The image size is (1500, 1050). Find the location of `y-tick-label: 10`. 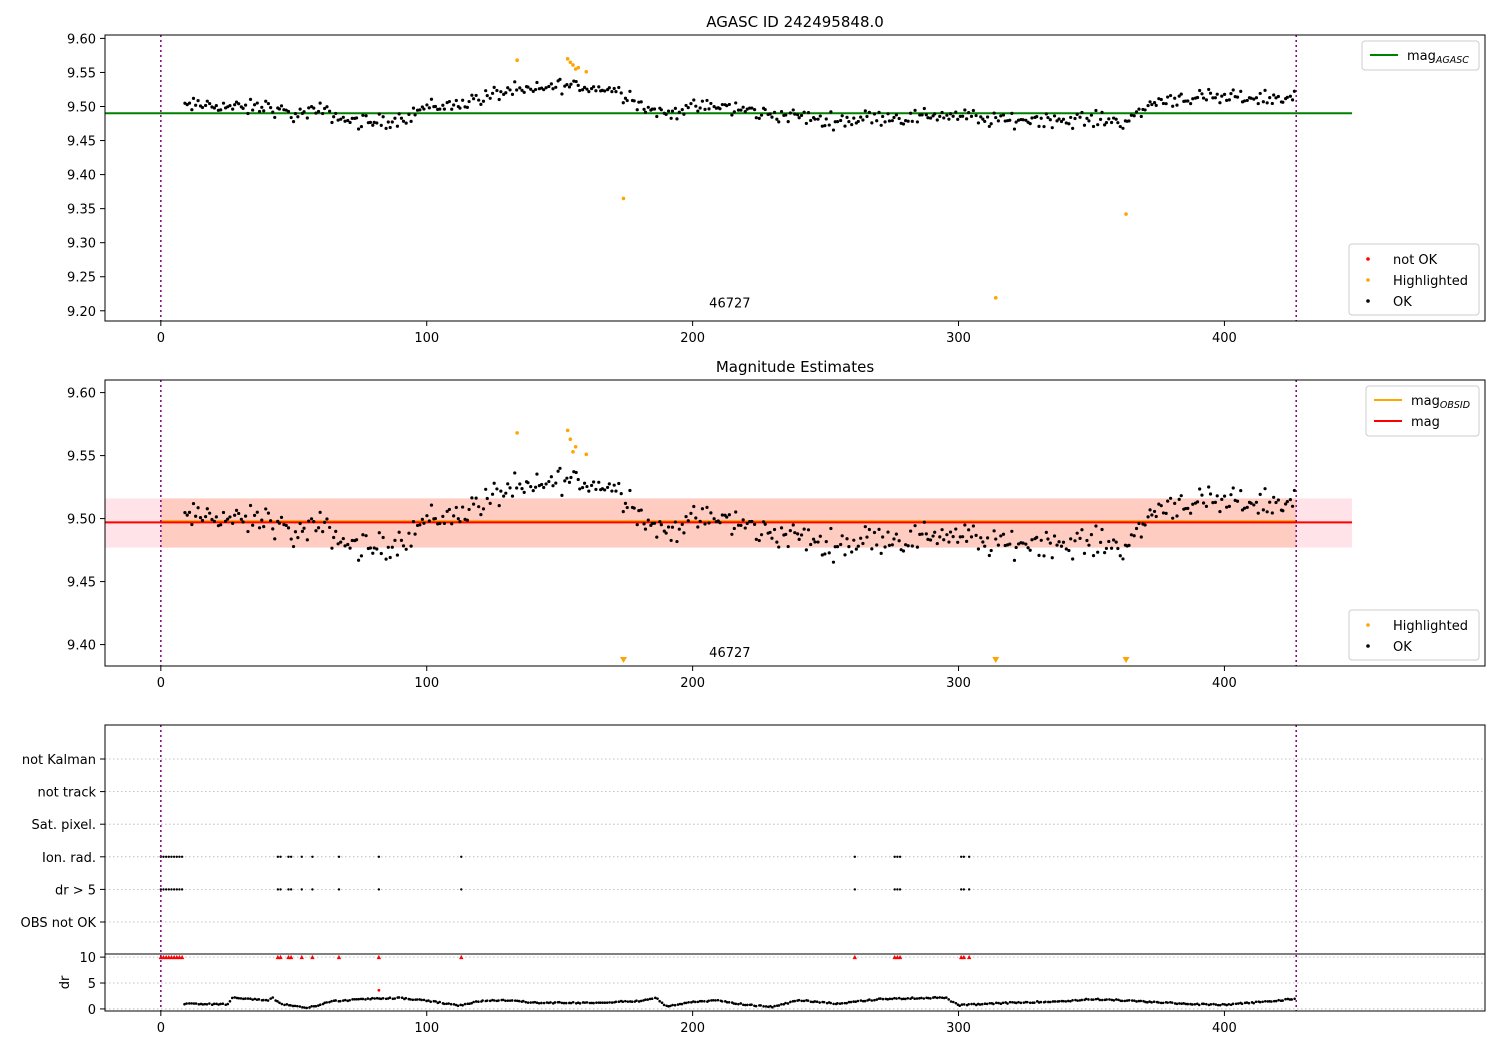

y-tick-label: 10 is located at coordinates (87, 958).